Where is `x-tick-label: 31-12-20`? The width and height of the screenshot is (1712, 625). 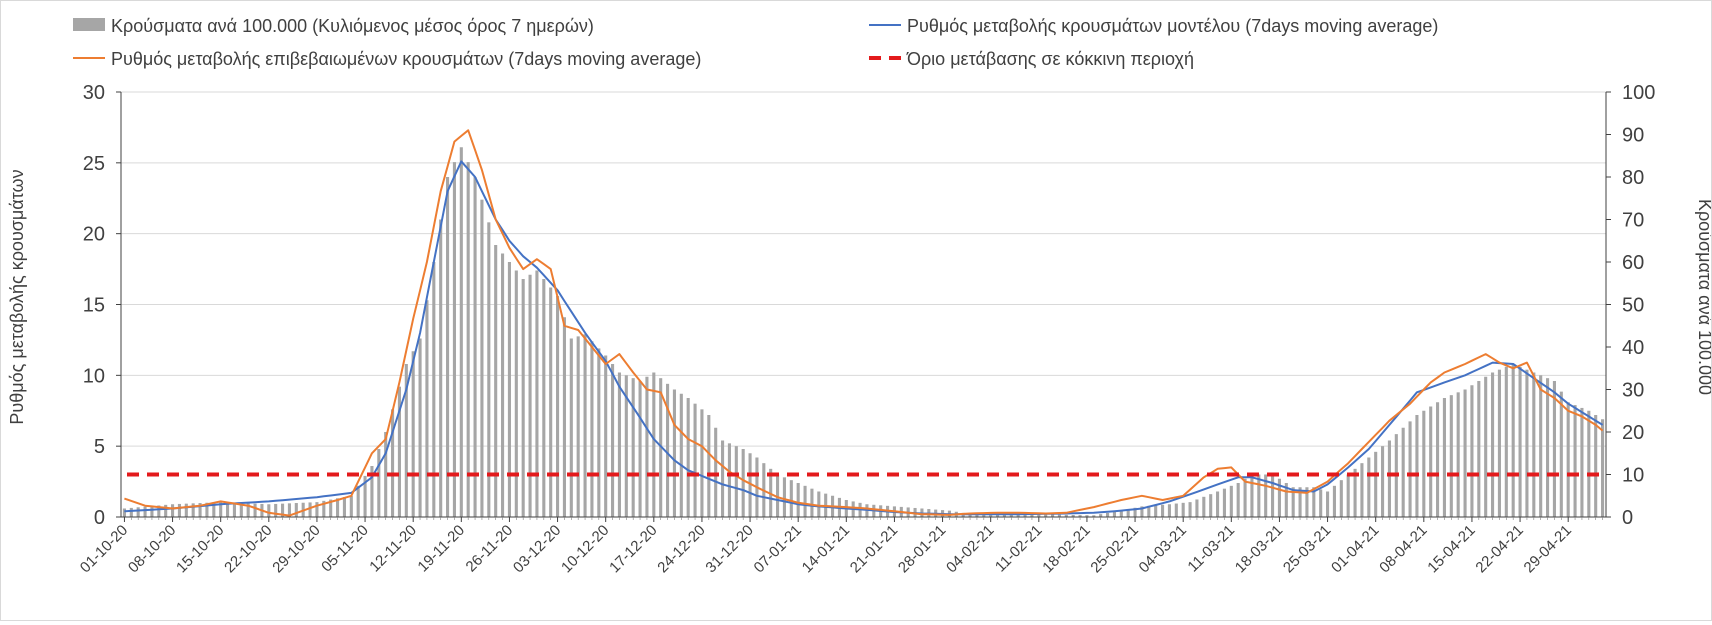 x-tick-label: 31-12-20 is located at coordinates (729, 549).